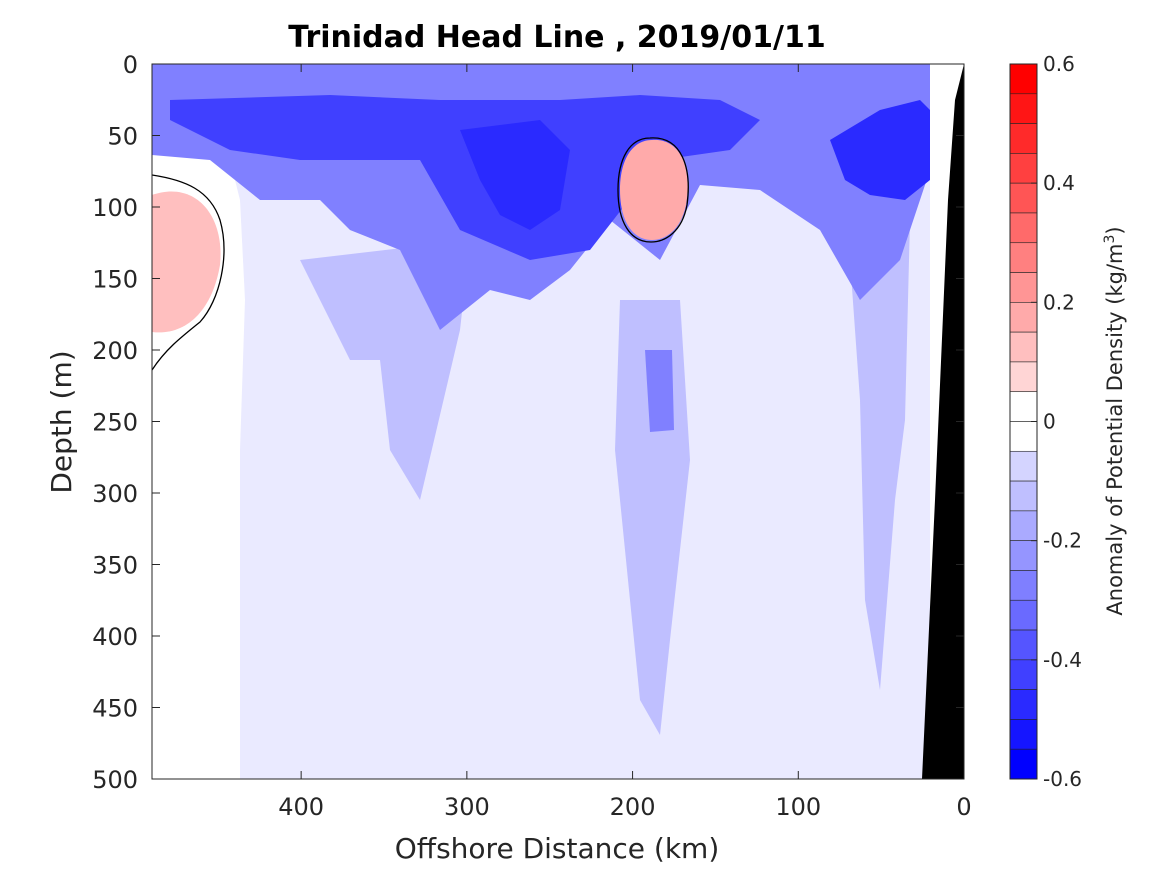 The image size is (1167, 875). I want to click on fill-left-core, so click(515, 175).